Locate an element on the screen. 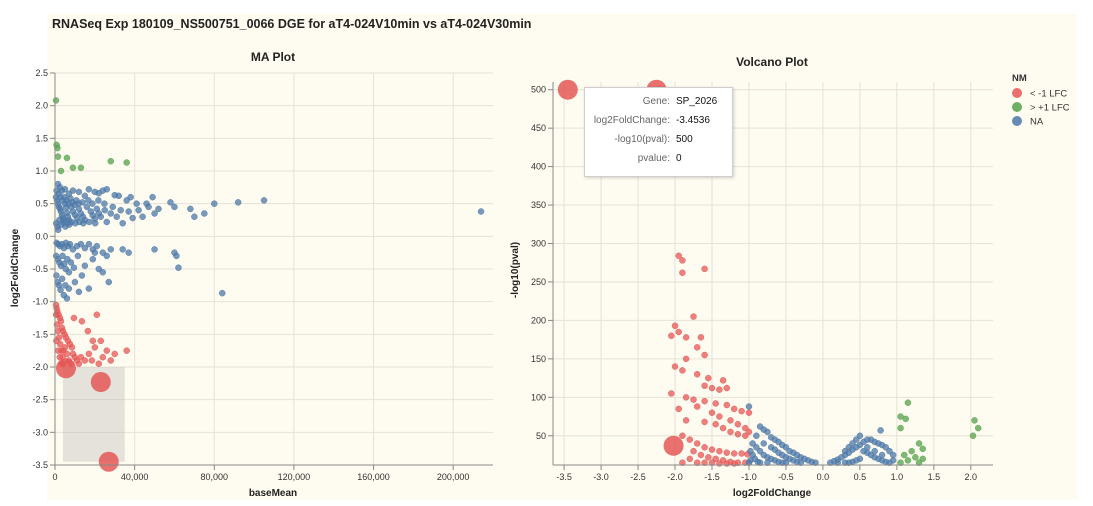 Image resolution: width=1093 pixels, height=506 pixels. legend-swatch is located at coordinates (1017, 93).